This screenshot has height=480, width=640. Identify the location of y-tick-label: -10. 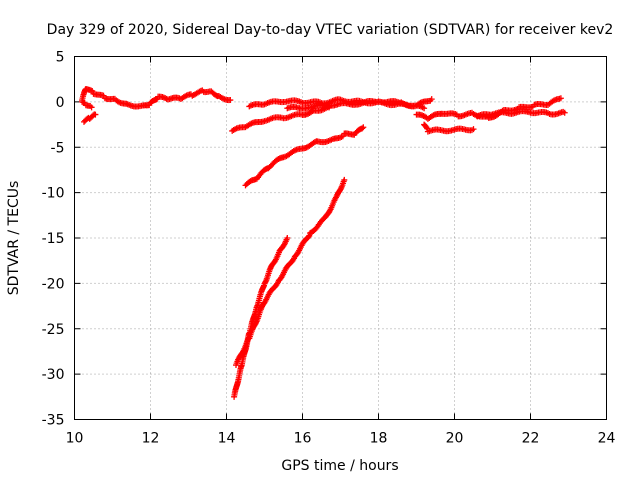
(53, 194).